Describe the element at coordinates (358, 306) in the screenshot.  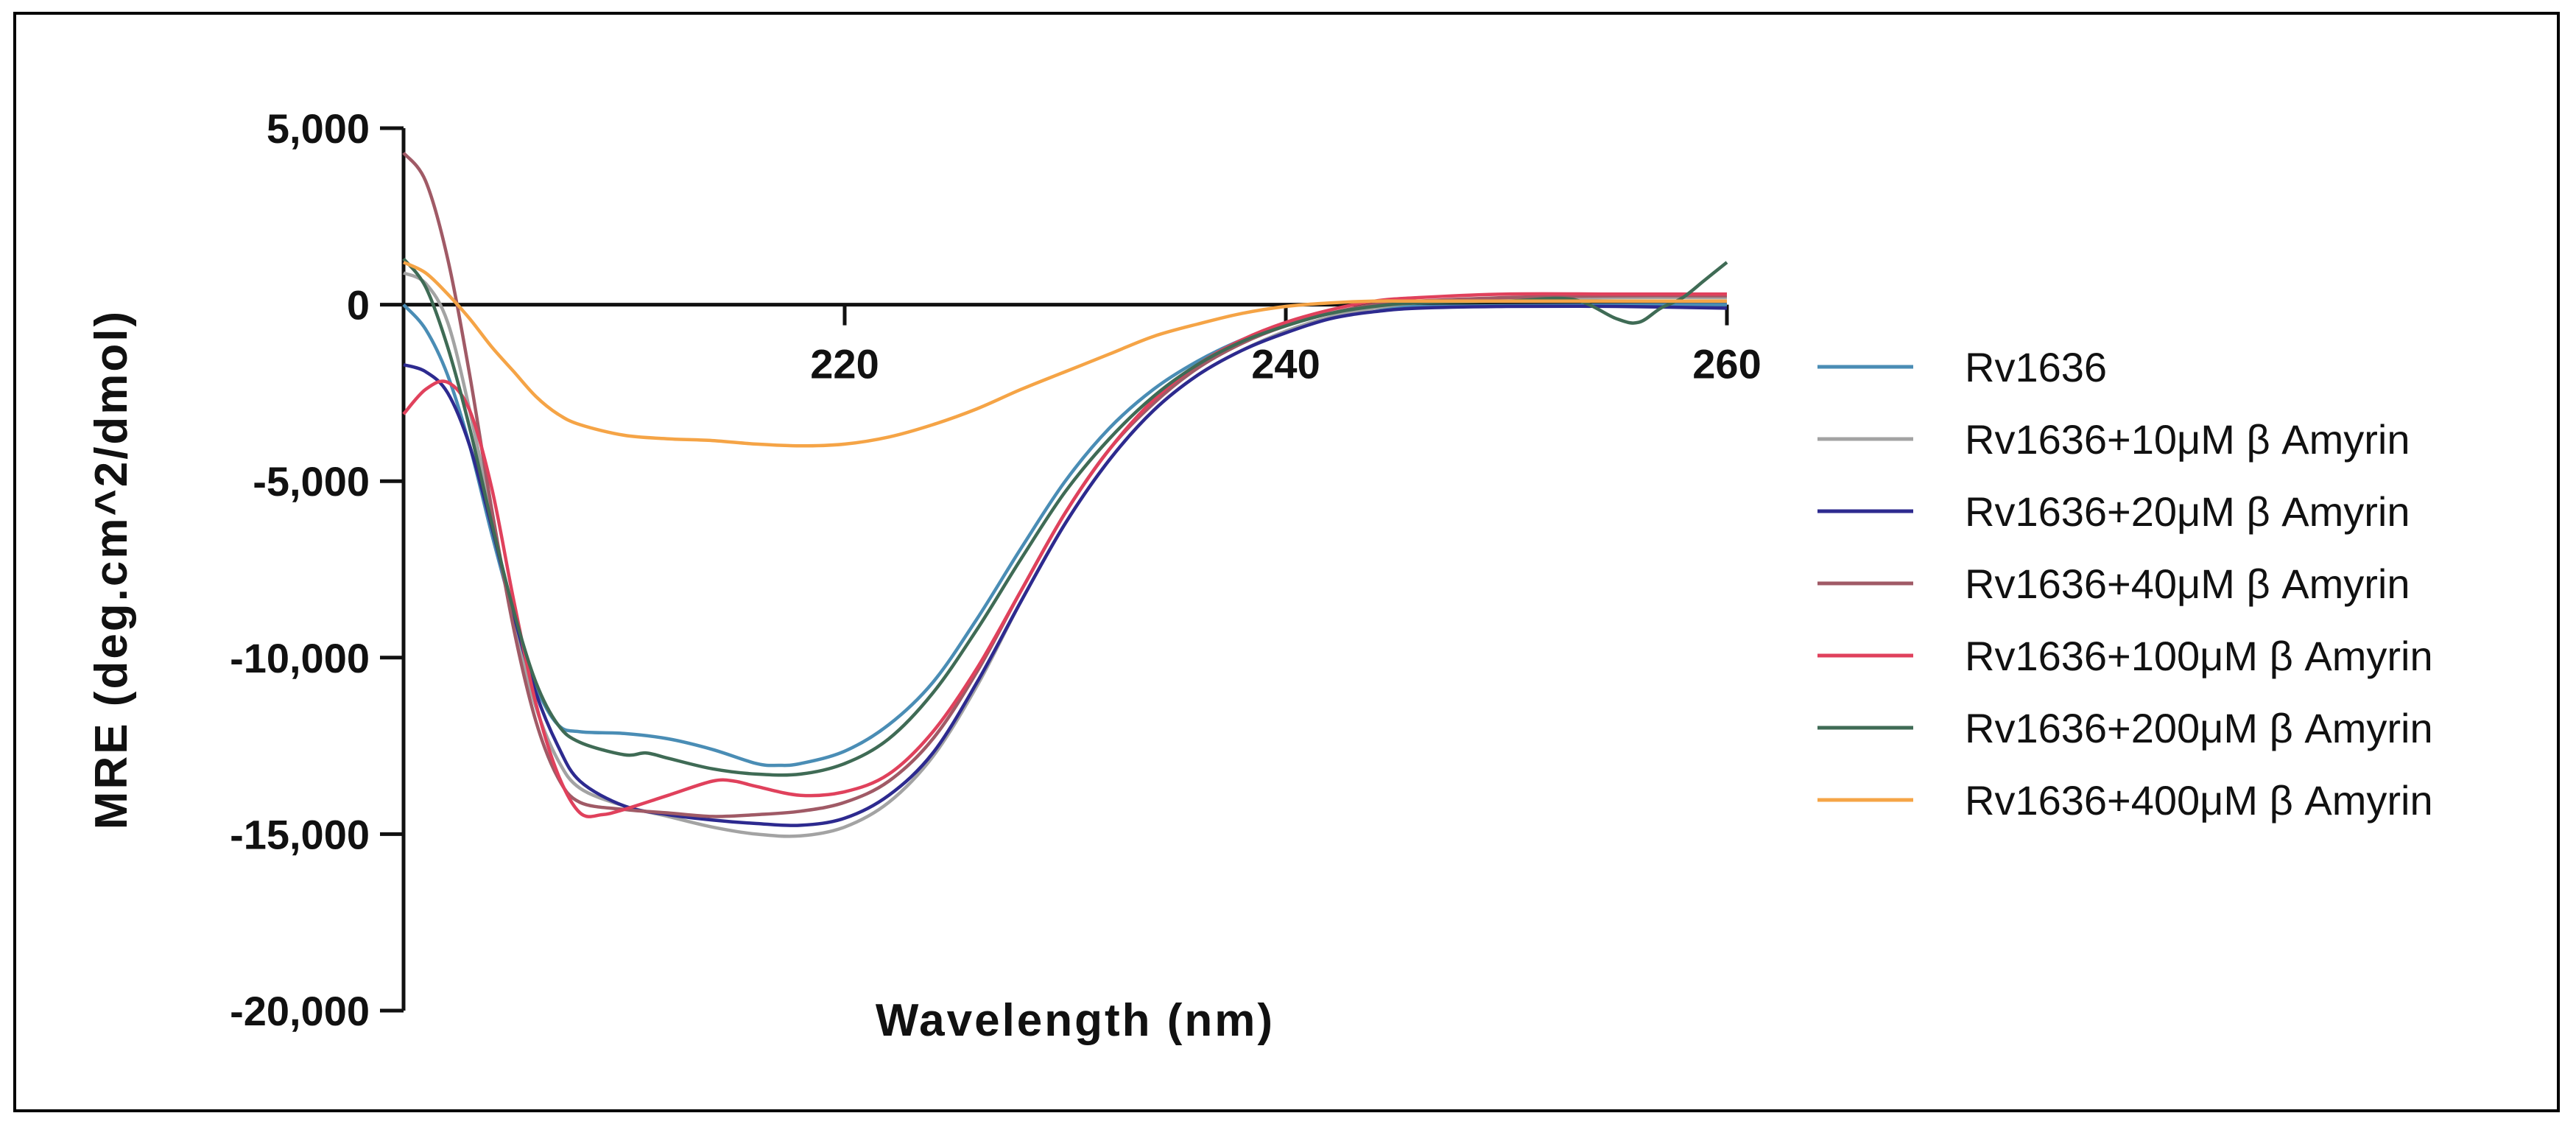
I see `y-tick-label: 0` at that location.